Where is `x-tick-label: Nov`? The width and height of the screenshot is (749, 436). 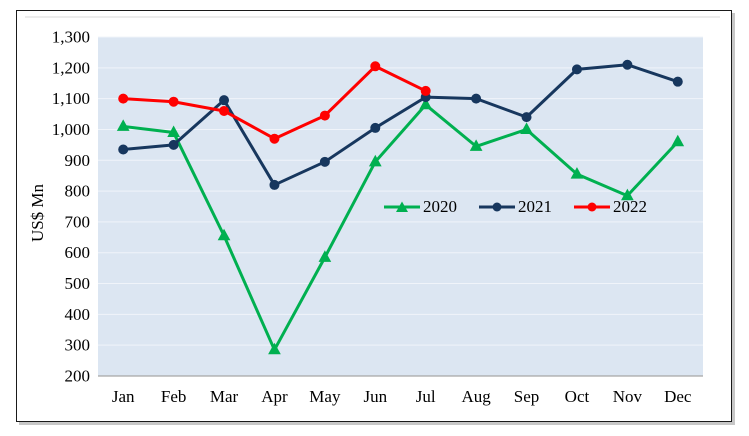
x-tick-label: Nov is located at coordinates (628, 396).